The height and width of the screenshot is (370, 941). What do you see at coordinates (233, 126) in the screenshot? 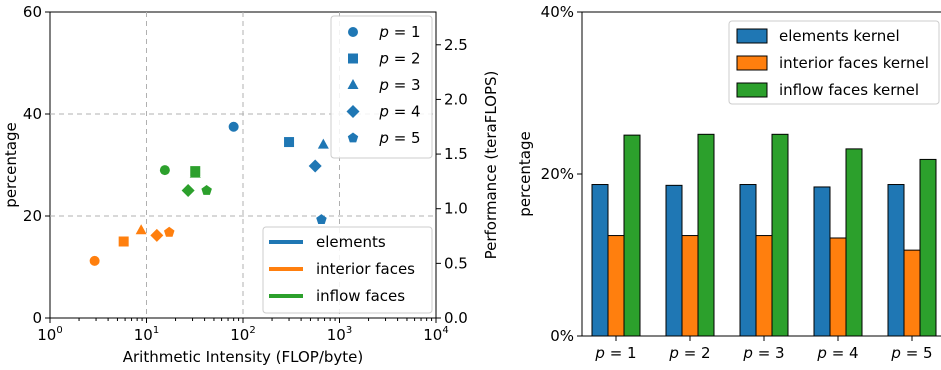
I see `data-point-elements-p1` at bounding box center [233, 126].